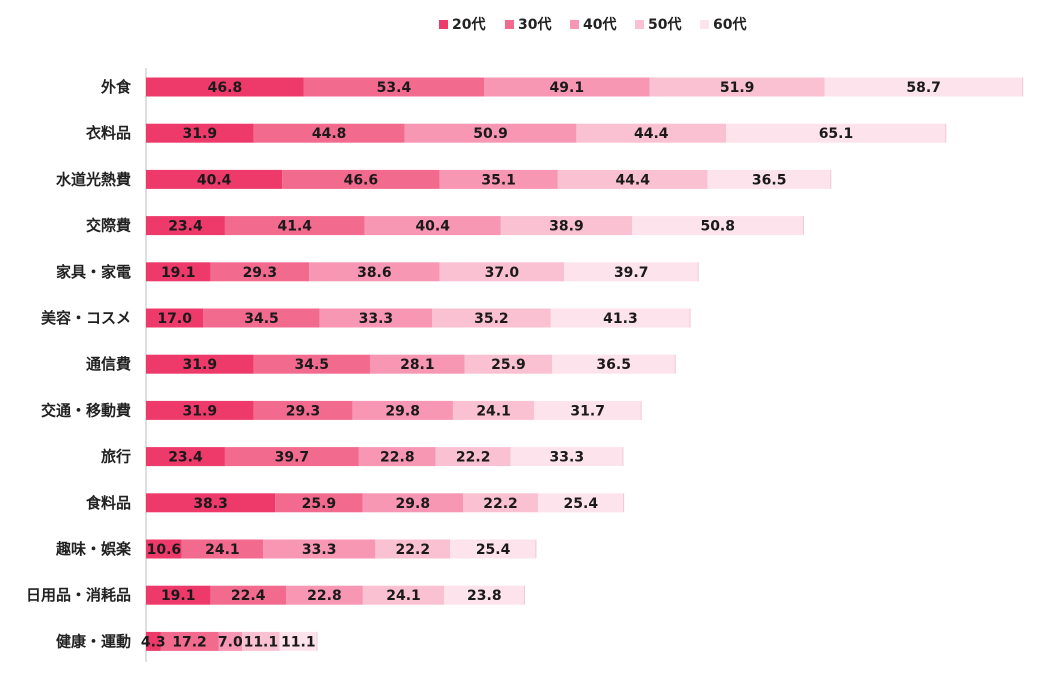 Image resolution: width=1041 pixels, height=685 pixels. I want to click on value-label-7-3: 24.1, so click(493, 411).